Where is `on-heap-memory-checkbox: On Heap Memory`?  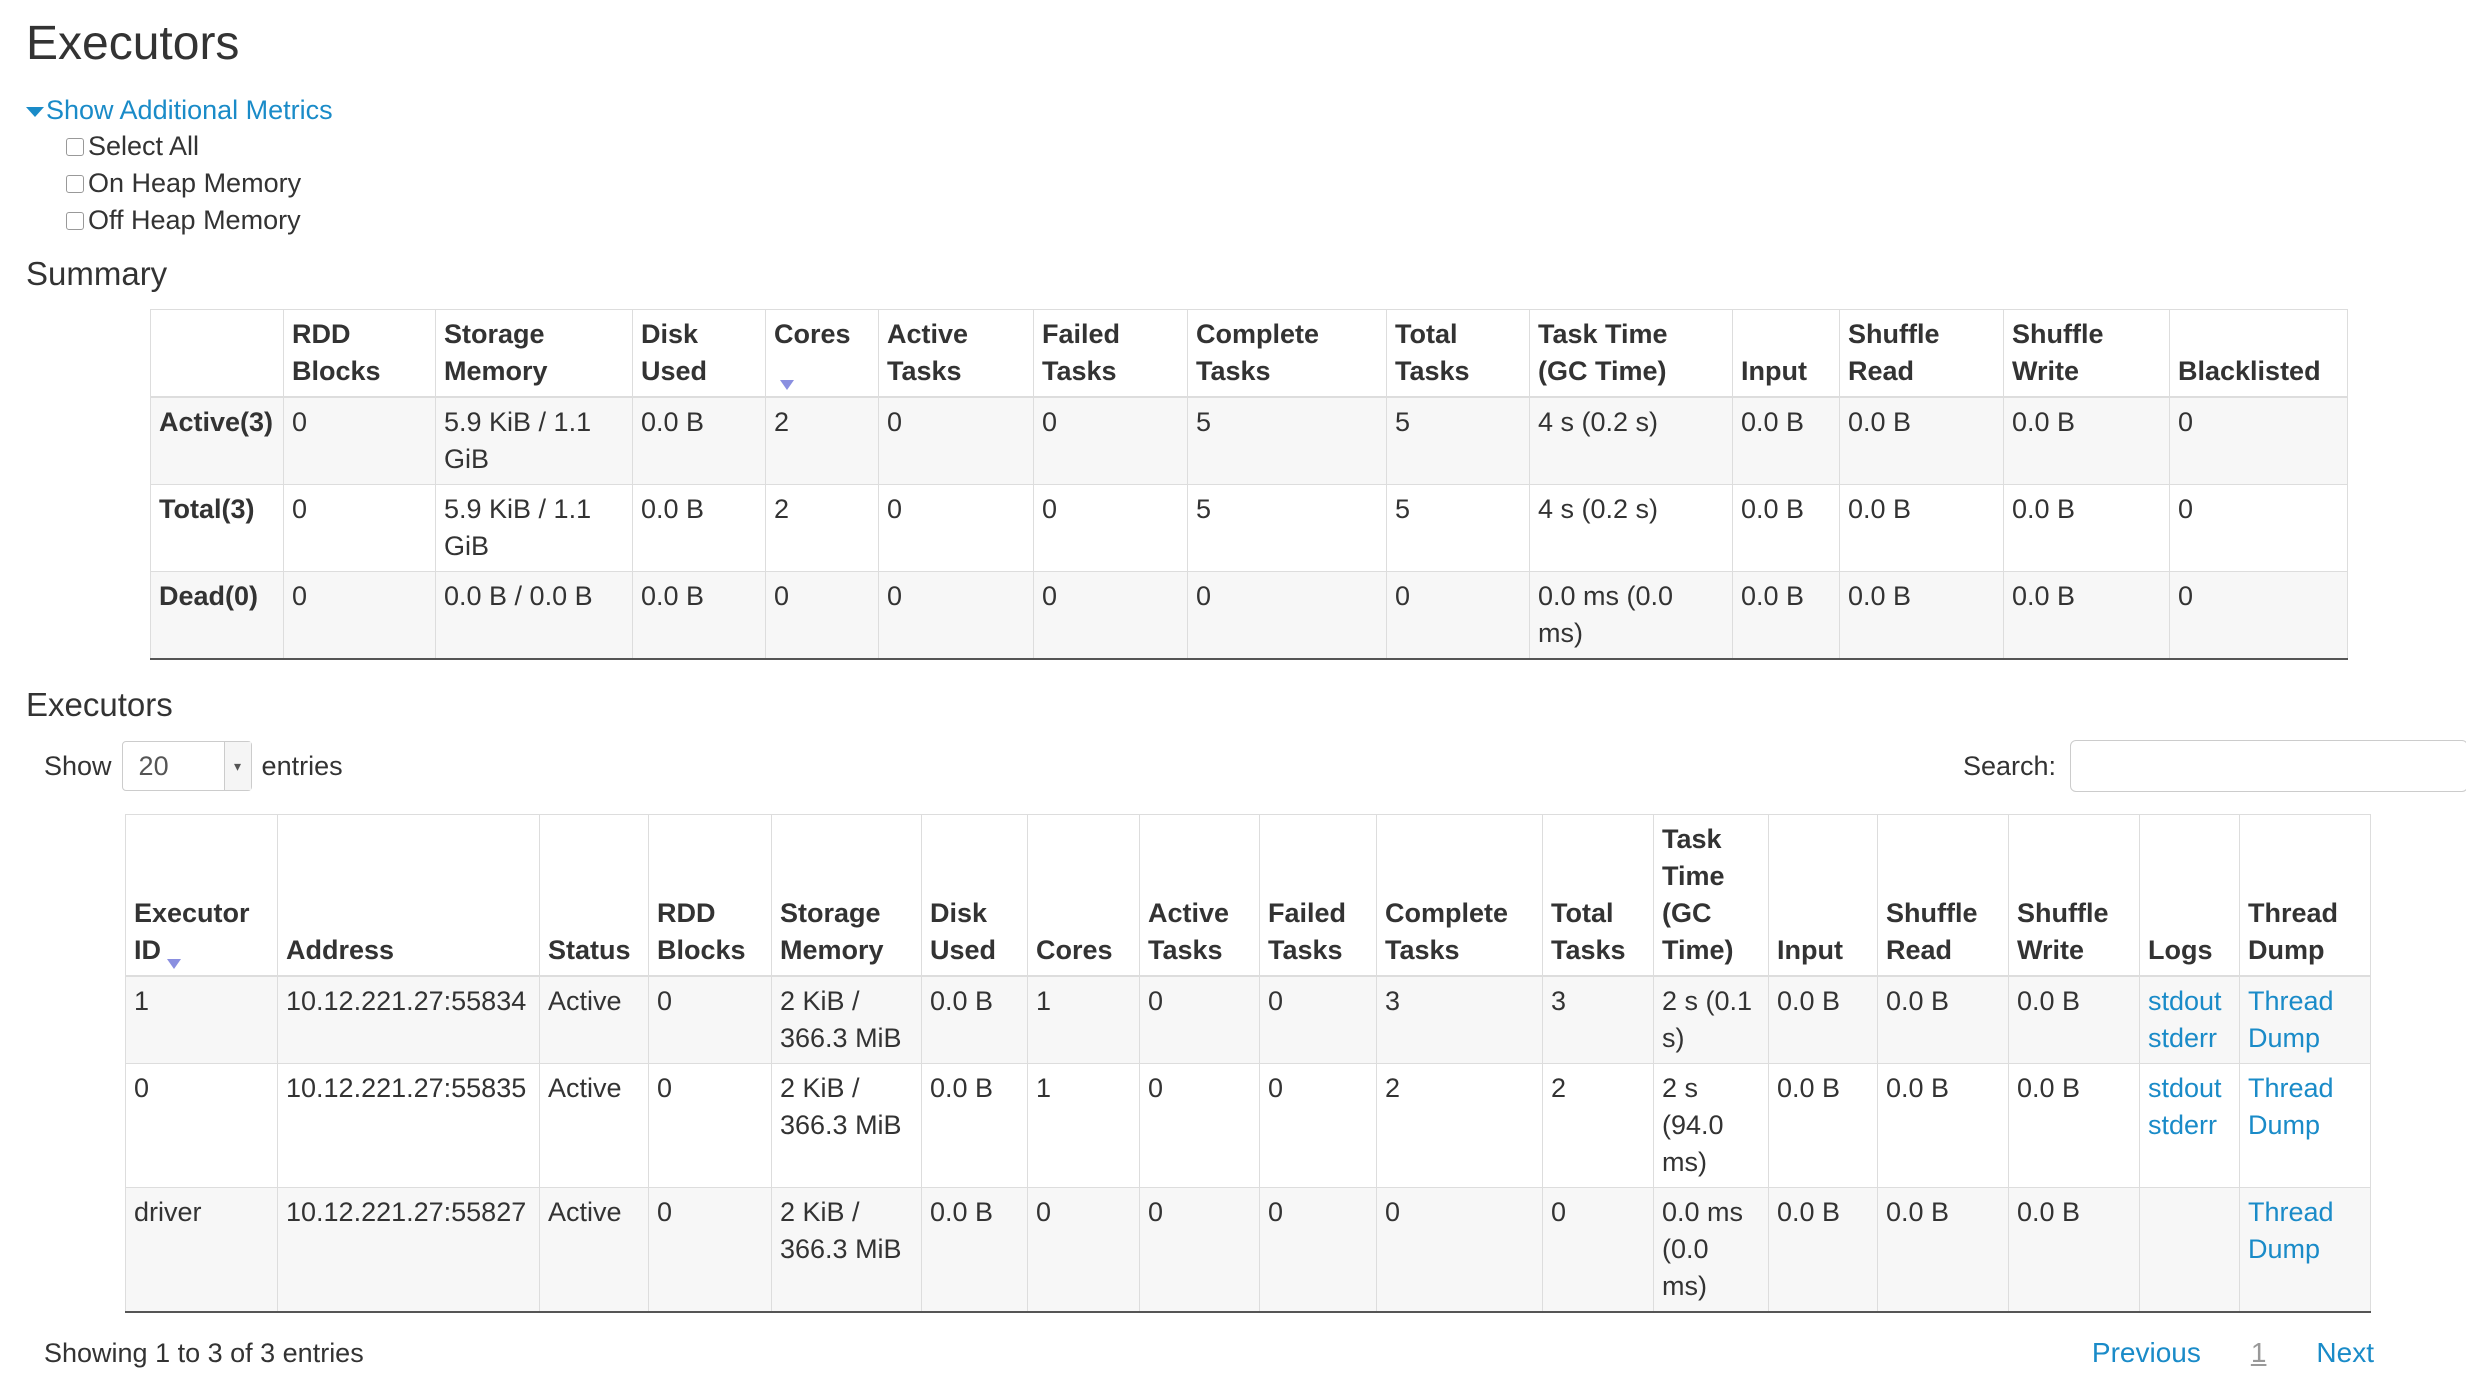 on-heap-memory-checkbox: On Heap Memory is located at coordinates (1256, 183).